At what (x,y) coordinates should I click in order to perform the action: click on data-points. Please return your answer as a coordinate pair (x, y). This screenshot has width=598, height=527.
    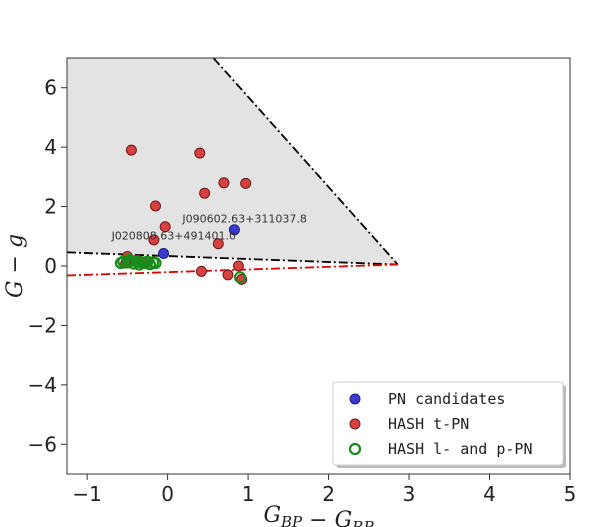
    Looking at the image, I should click on (183, 214).